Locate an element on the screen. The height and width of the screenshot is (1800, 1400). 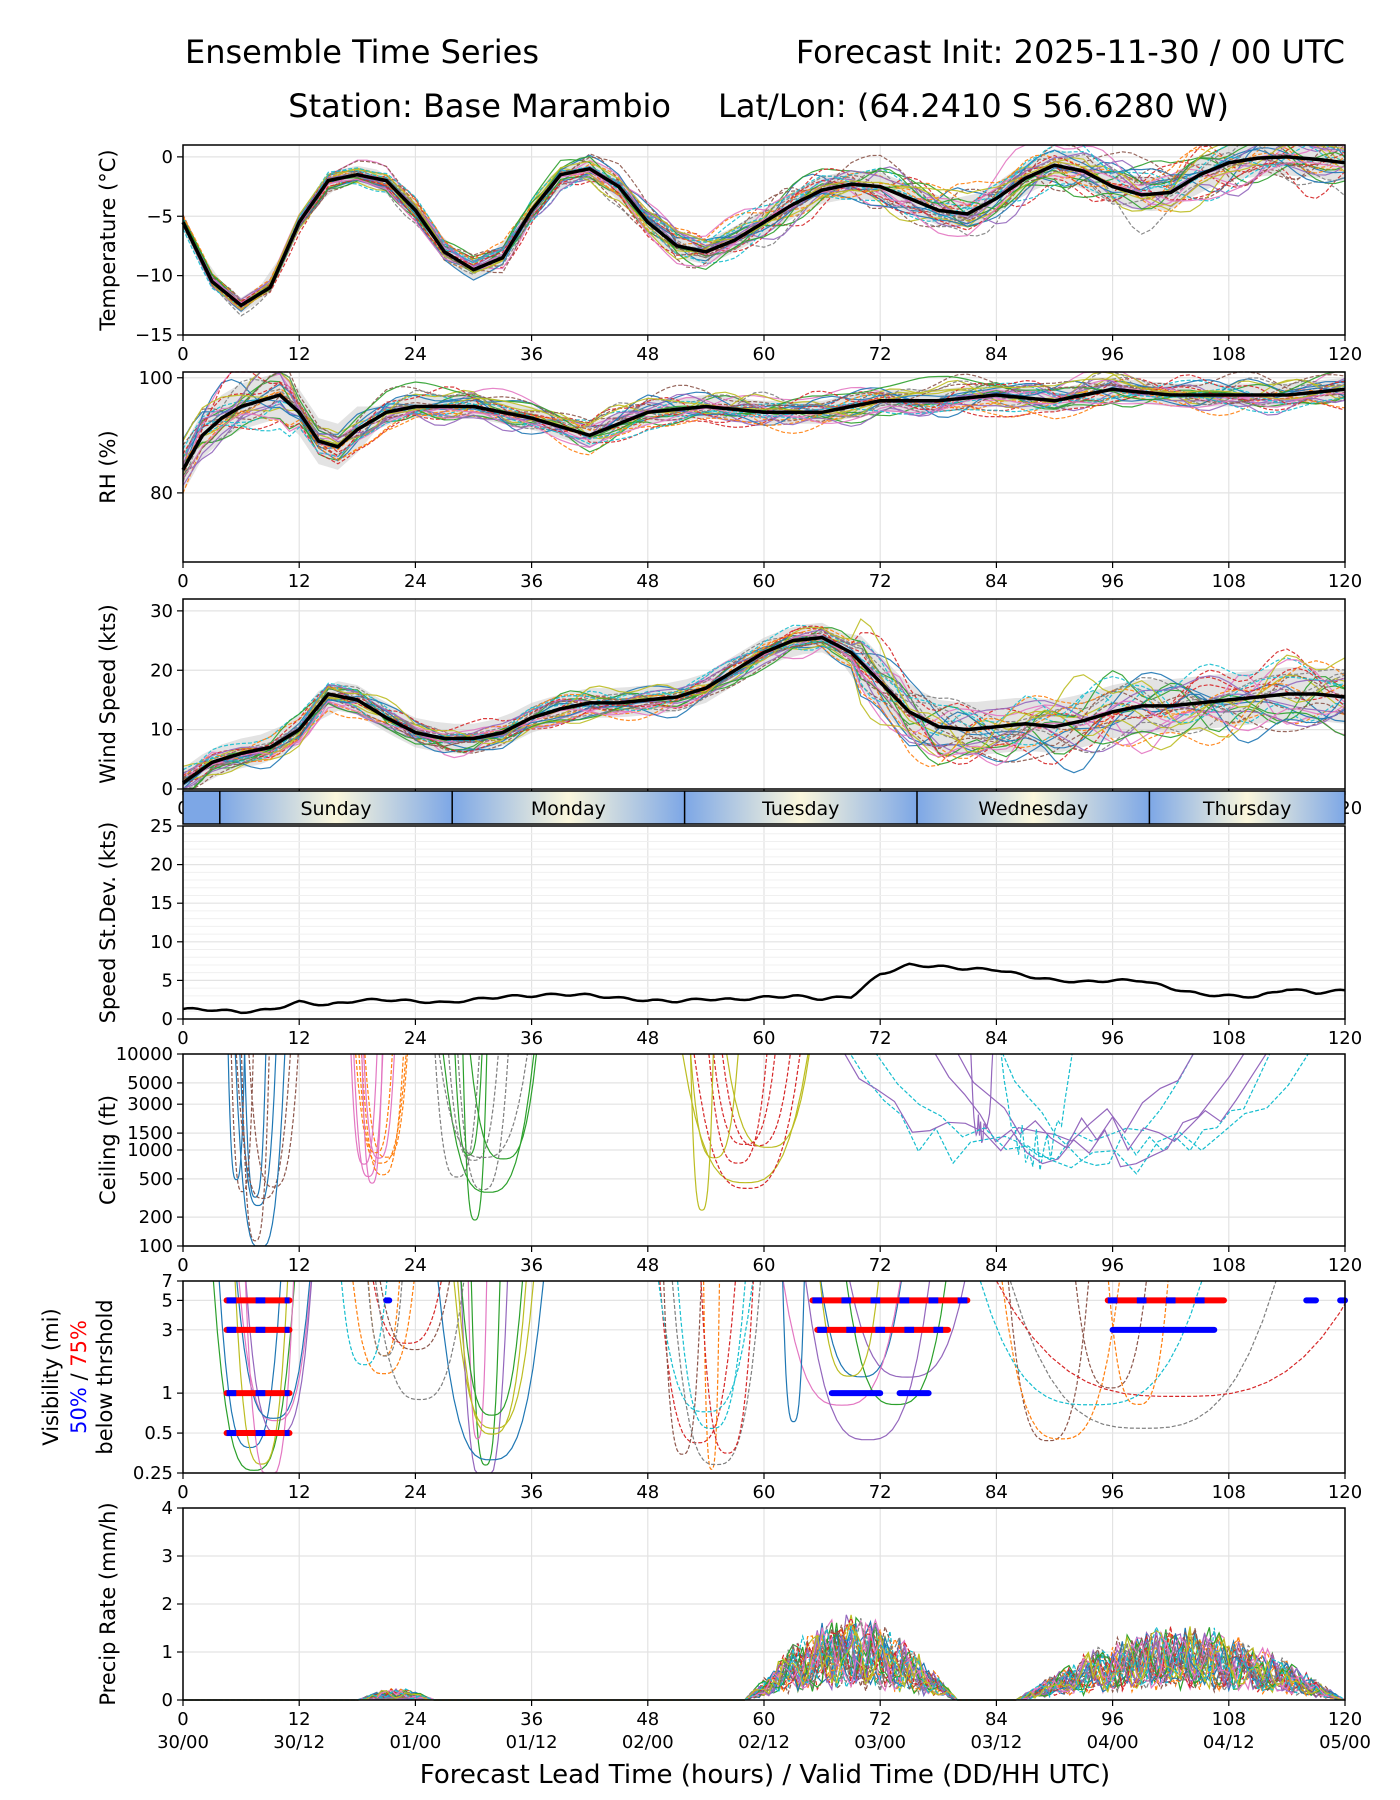
y-tick-label: 80 is located at coordinates (161, 493).